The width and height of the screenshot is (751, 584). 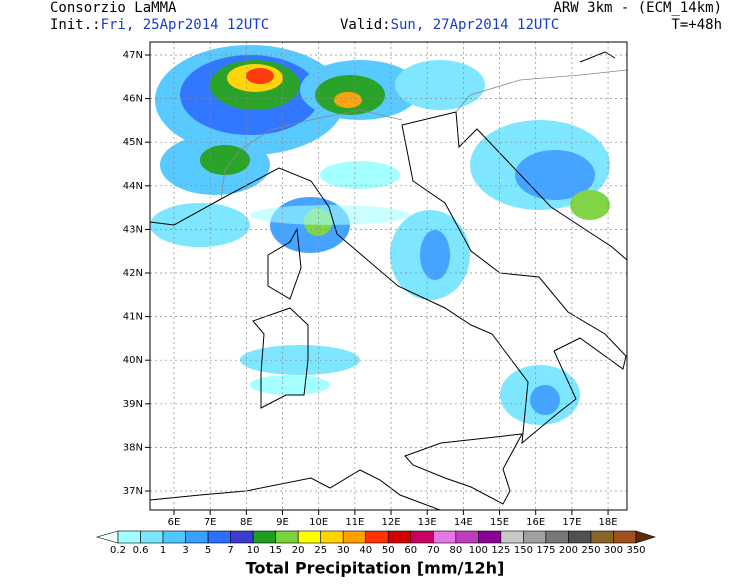 What do you see at coordinates (696, 25) in the screenshot?
I see `lead-time: T=+48h` at bounding box center [696, 25].